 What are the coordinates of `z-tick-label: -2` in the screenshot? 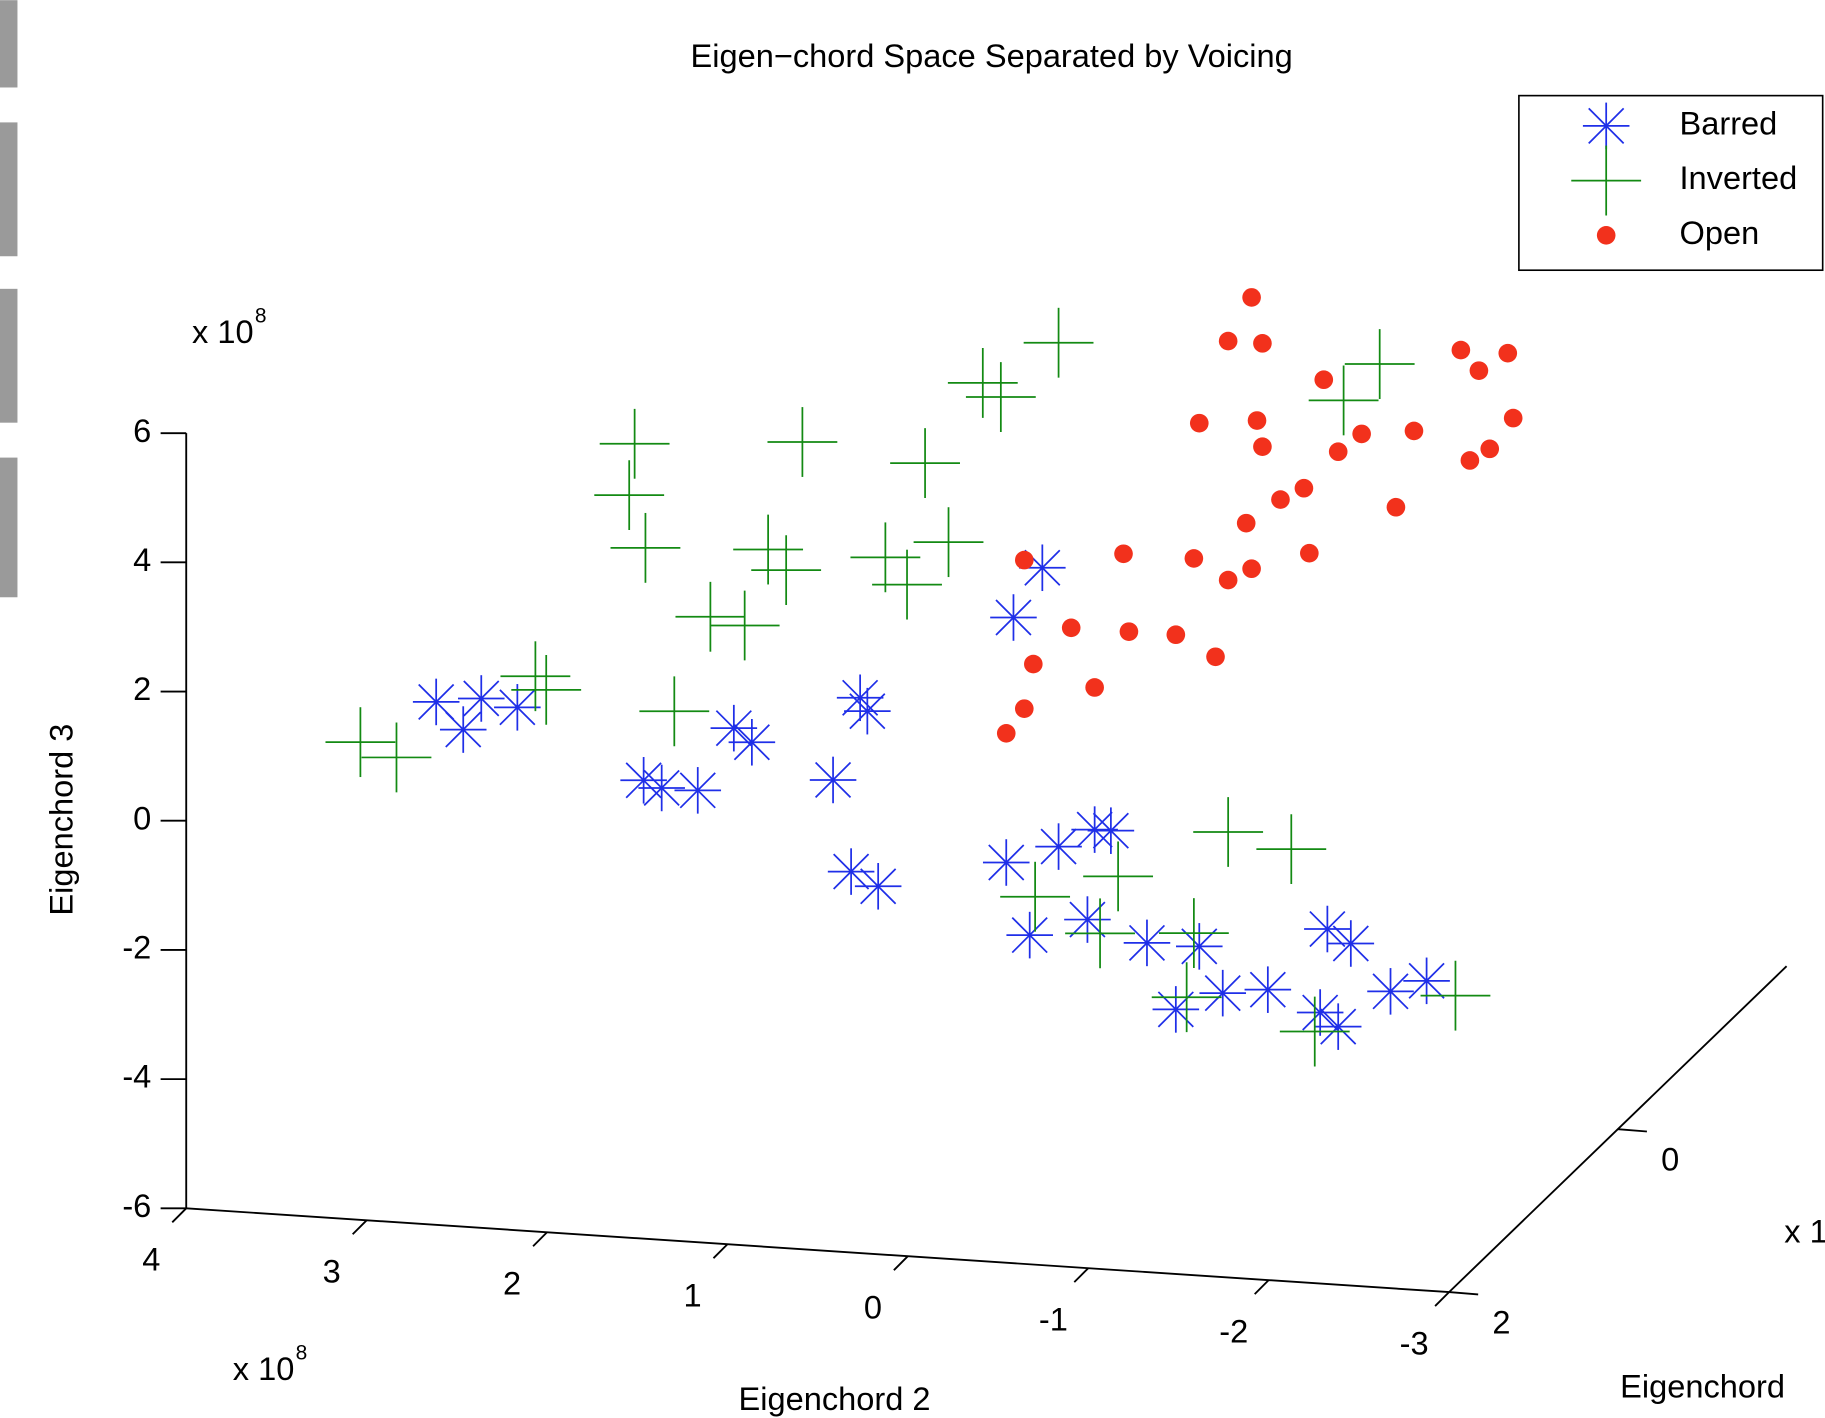 It's located at (136, 948).